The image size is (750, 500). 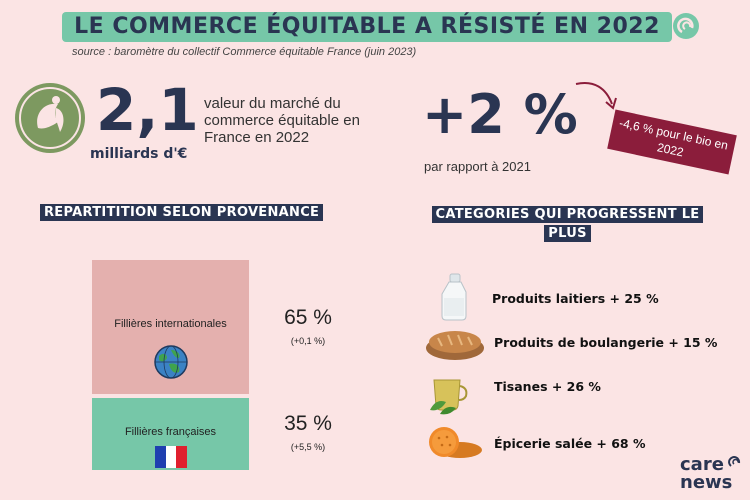 I want to click on french-label: Fillières françaises, so click(x=170, y=432).